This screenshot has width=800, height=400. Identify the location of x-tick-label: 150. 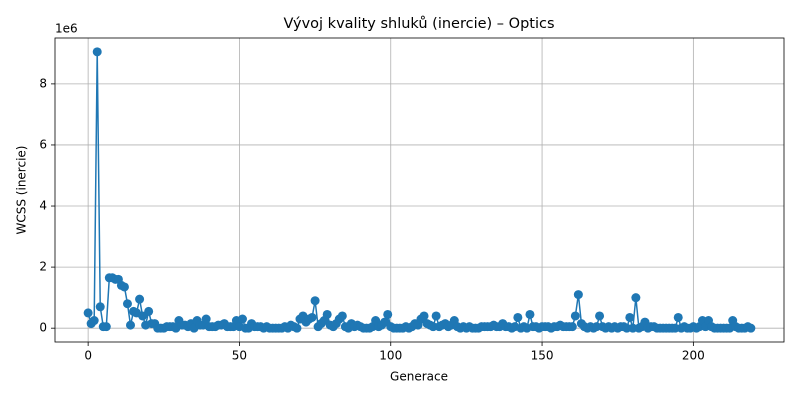
(542, 356).